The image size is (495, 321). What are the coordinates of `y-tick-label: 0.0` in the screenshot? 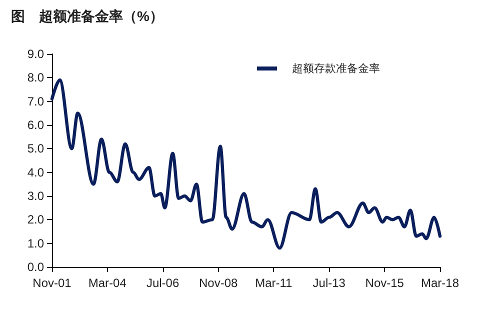 It's located at (35, 267).